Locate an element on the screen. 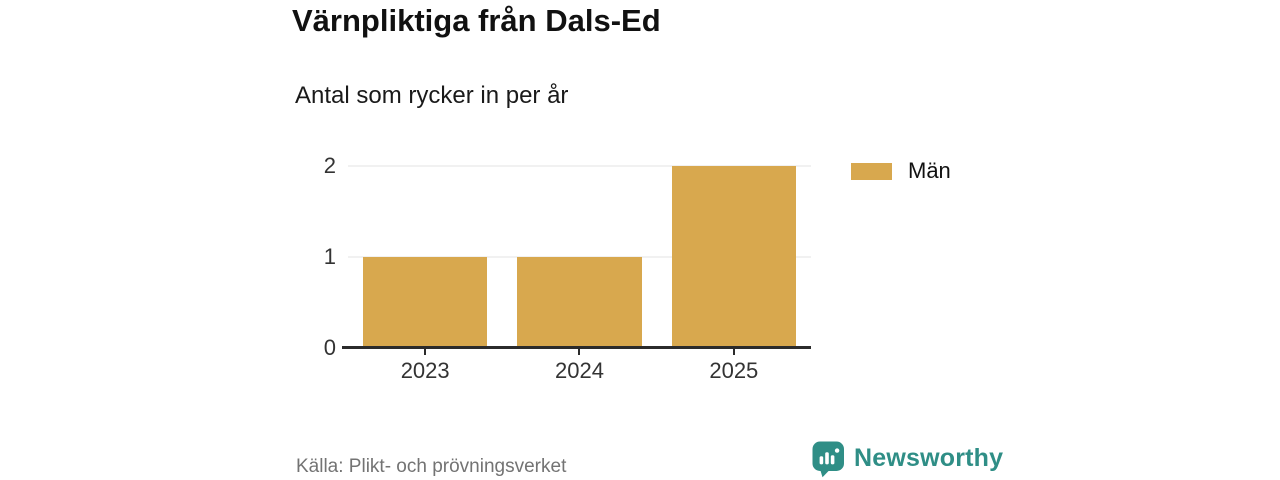  brand-lockup: Newsworthy is located at coordinates (907, 459).